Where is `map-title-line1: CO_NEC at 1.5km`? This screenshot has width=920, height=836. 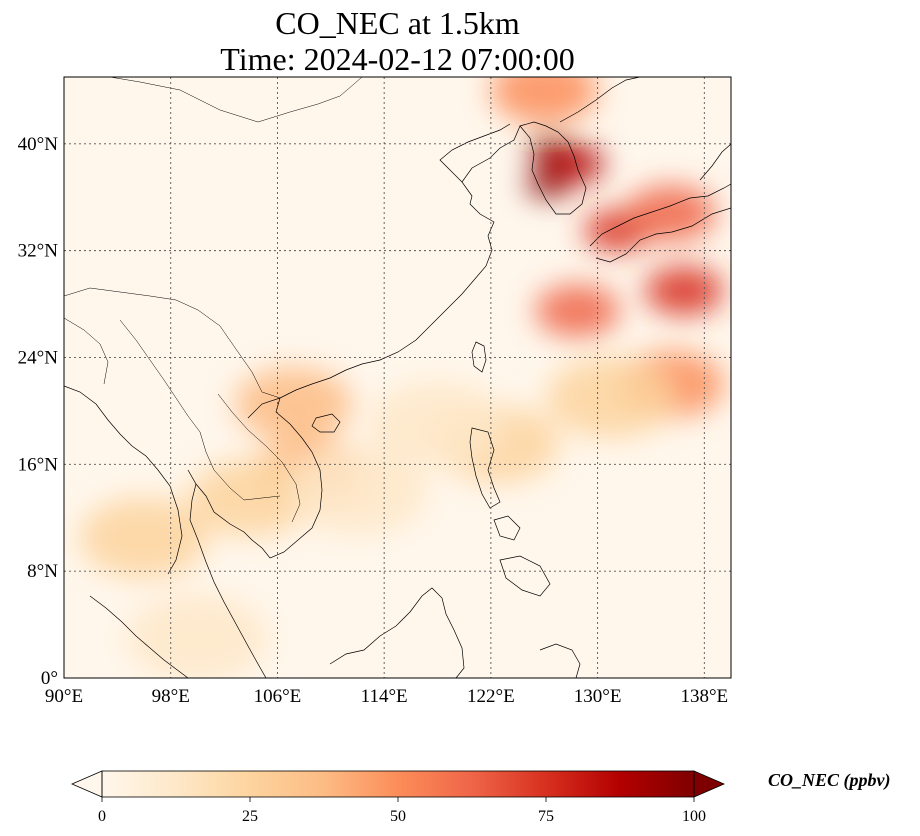 map-title-line1: CO_NEC at 1.5km is located at coordinates (397, 23).